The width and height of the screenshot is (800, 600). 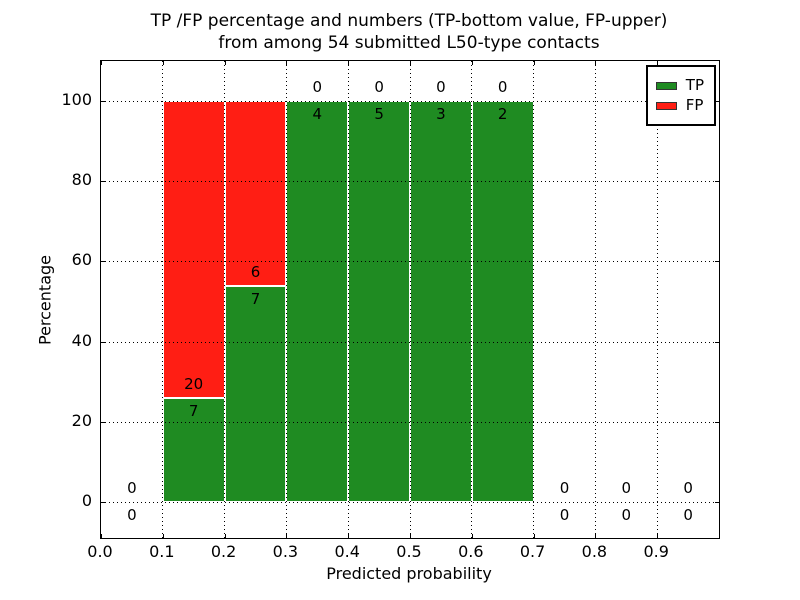 What do you see at coordinates (255, 272) in the screenshot?
I see `bar-label-fp: 6` at bounding box center [255, 272].